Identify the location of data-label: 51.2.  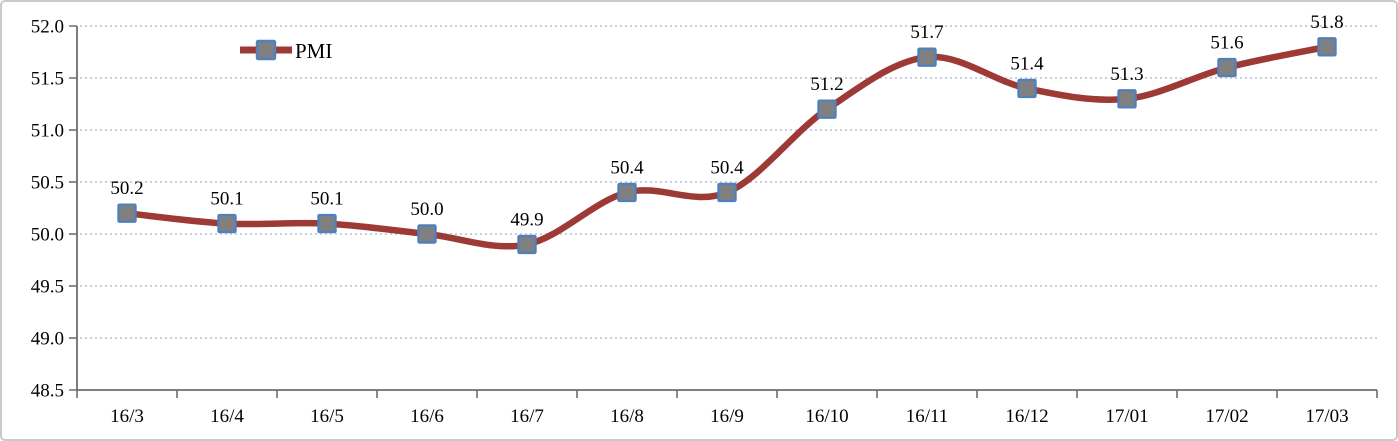
(826, 84).